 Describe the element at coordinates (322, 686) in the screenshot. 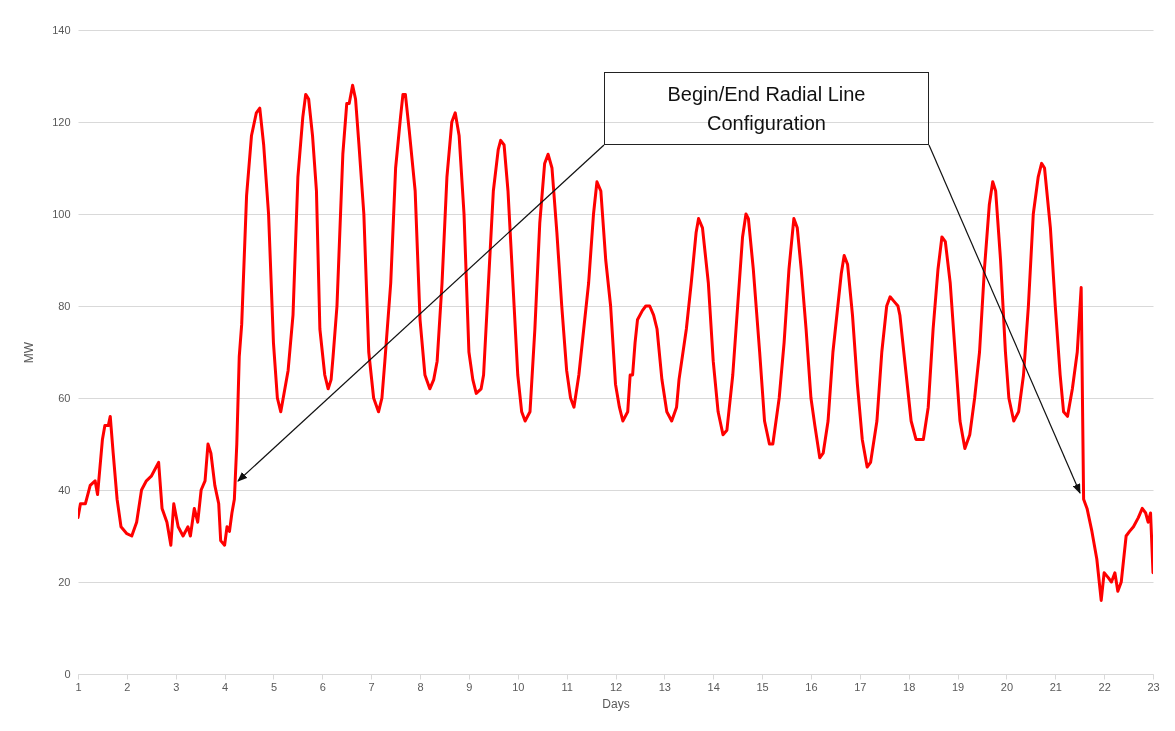

I see `x-tick-label: 6` at that location.